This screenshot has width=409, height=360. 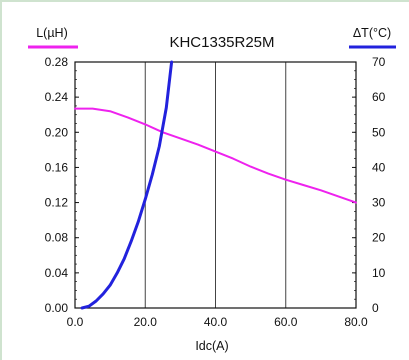 What do you see at coordinates (75, 322) in the screenshot?
I see `x-tick-label: 0.0` at bounding box center [75, 322].